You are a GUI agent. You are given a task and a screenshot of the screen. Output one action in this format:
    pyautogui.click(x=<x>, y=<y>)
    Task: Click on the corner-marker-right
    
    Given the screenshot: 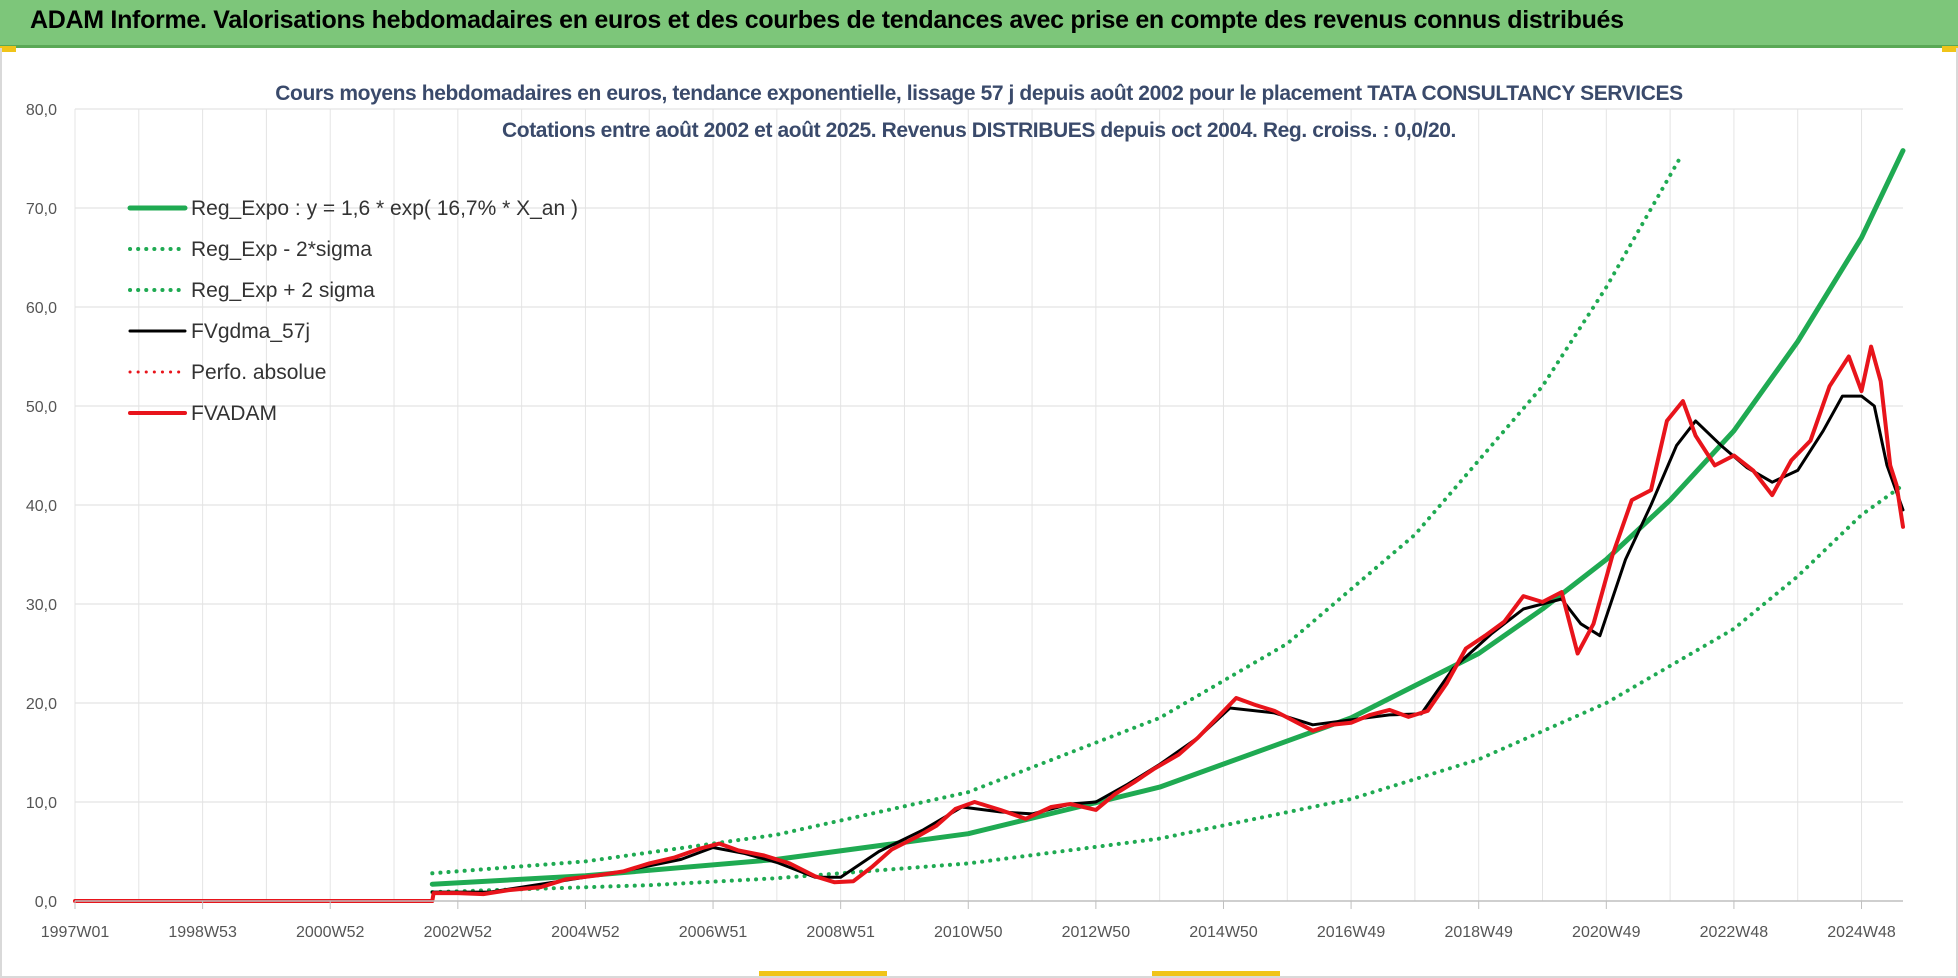 What is the action you would take?
    pyautogui.click(x=1950, y=49)
    